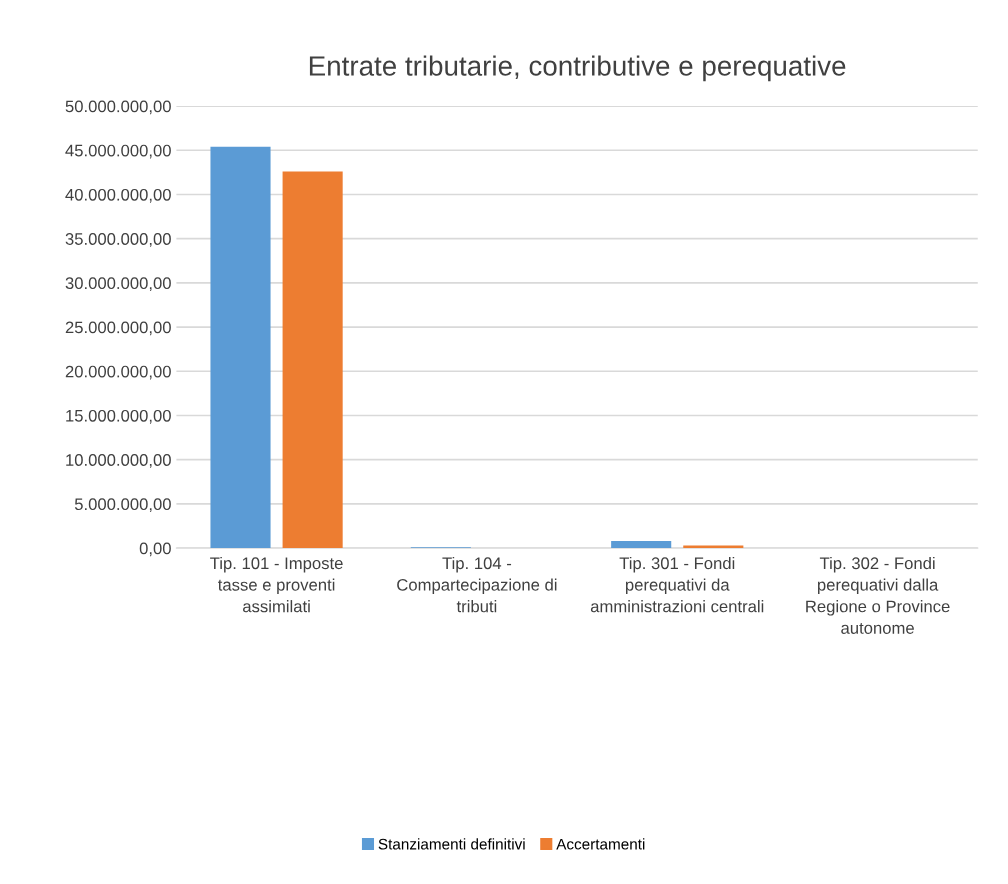 This screenshot has width=1008, height=884. What do you see at coordinates (276, 584) in the screenshot?
I see `x-tick-label: Tip. 101 - Imposte tasse e proventi assimilati` at bounding box center [276, 584].